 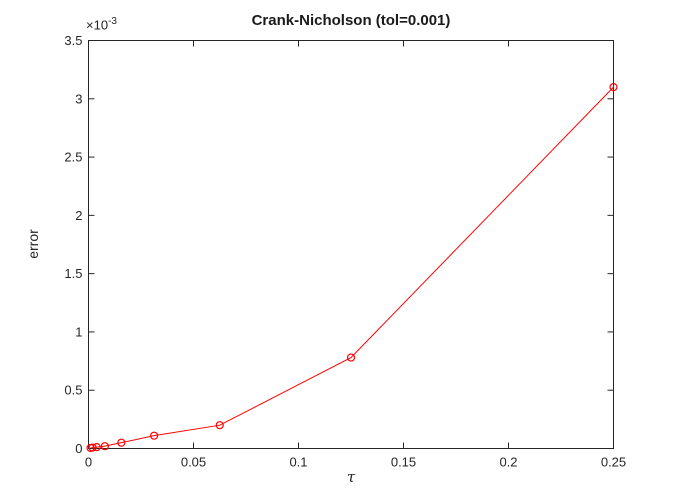 I want to click on x-tick-label: 0, so click(x=88, y=462).